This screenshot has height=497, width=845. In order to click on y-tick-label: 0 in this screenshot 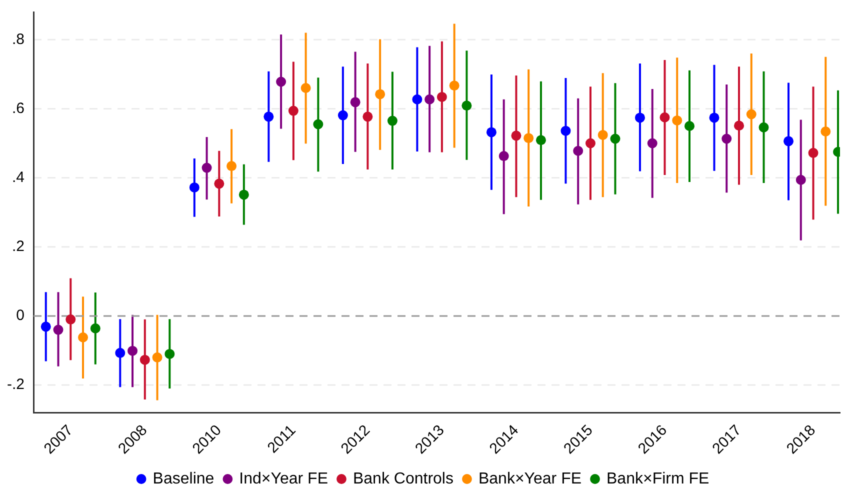, I will do `click(20, 315)`.